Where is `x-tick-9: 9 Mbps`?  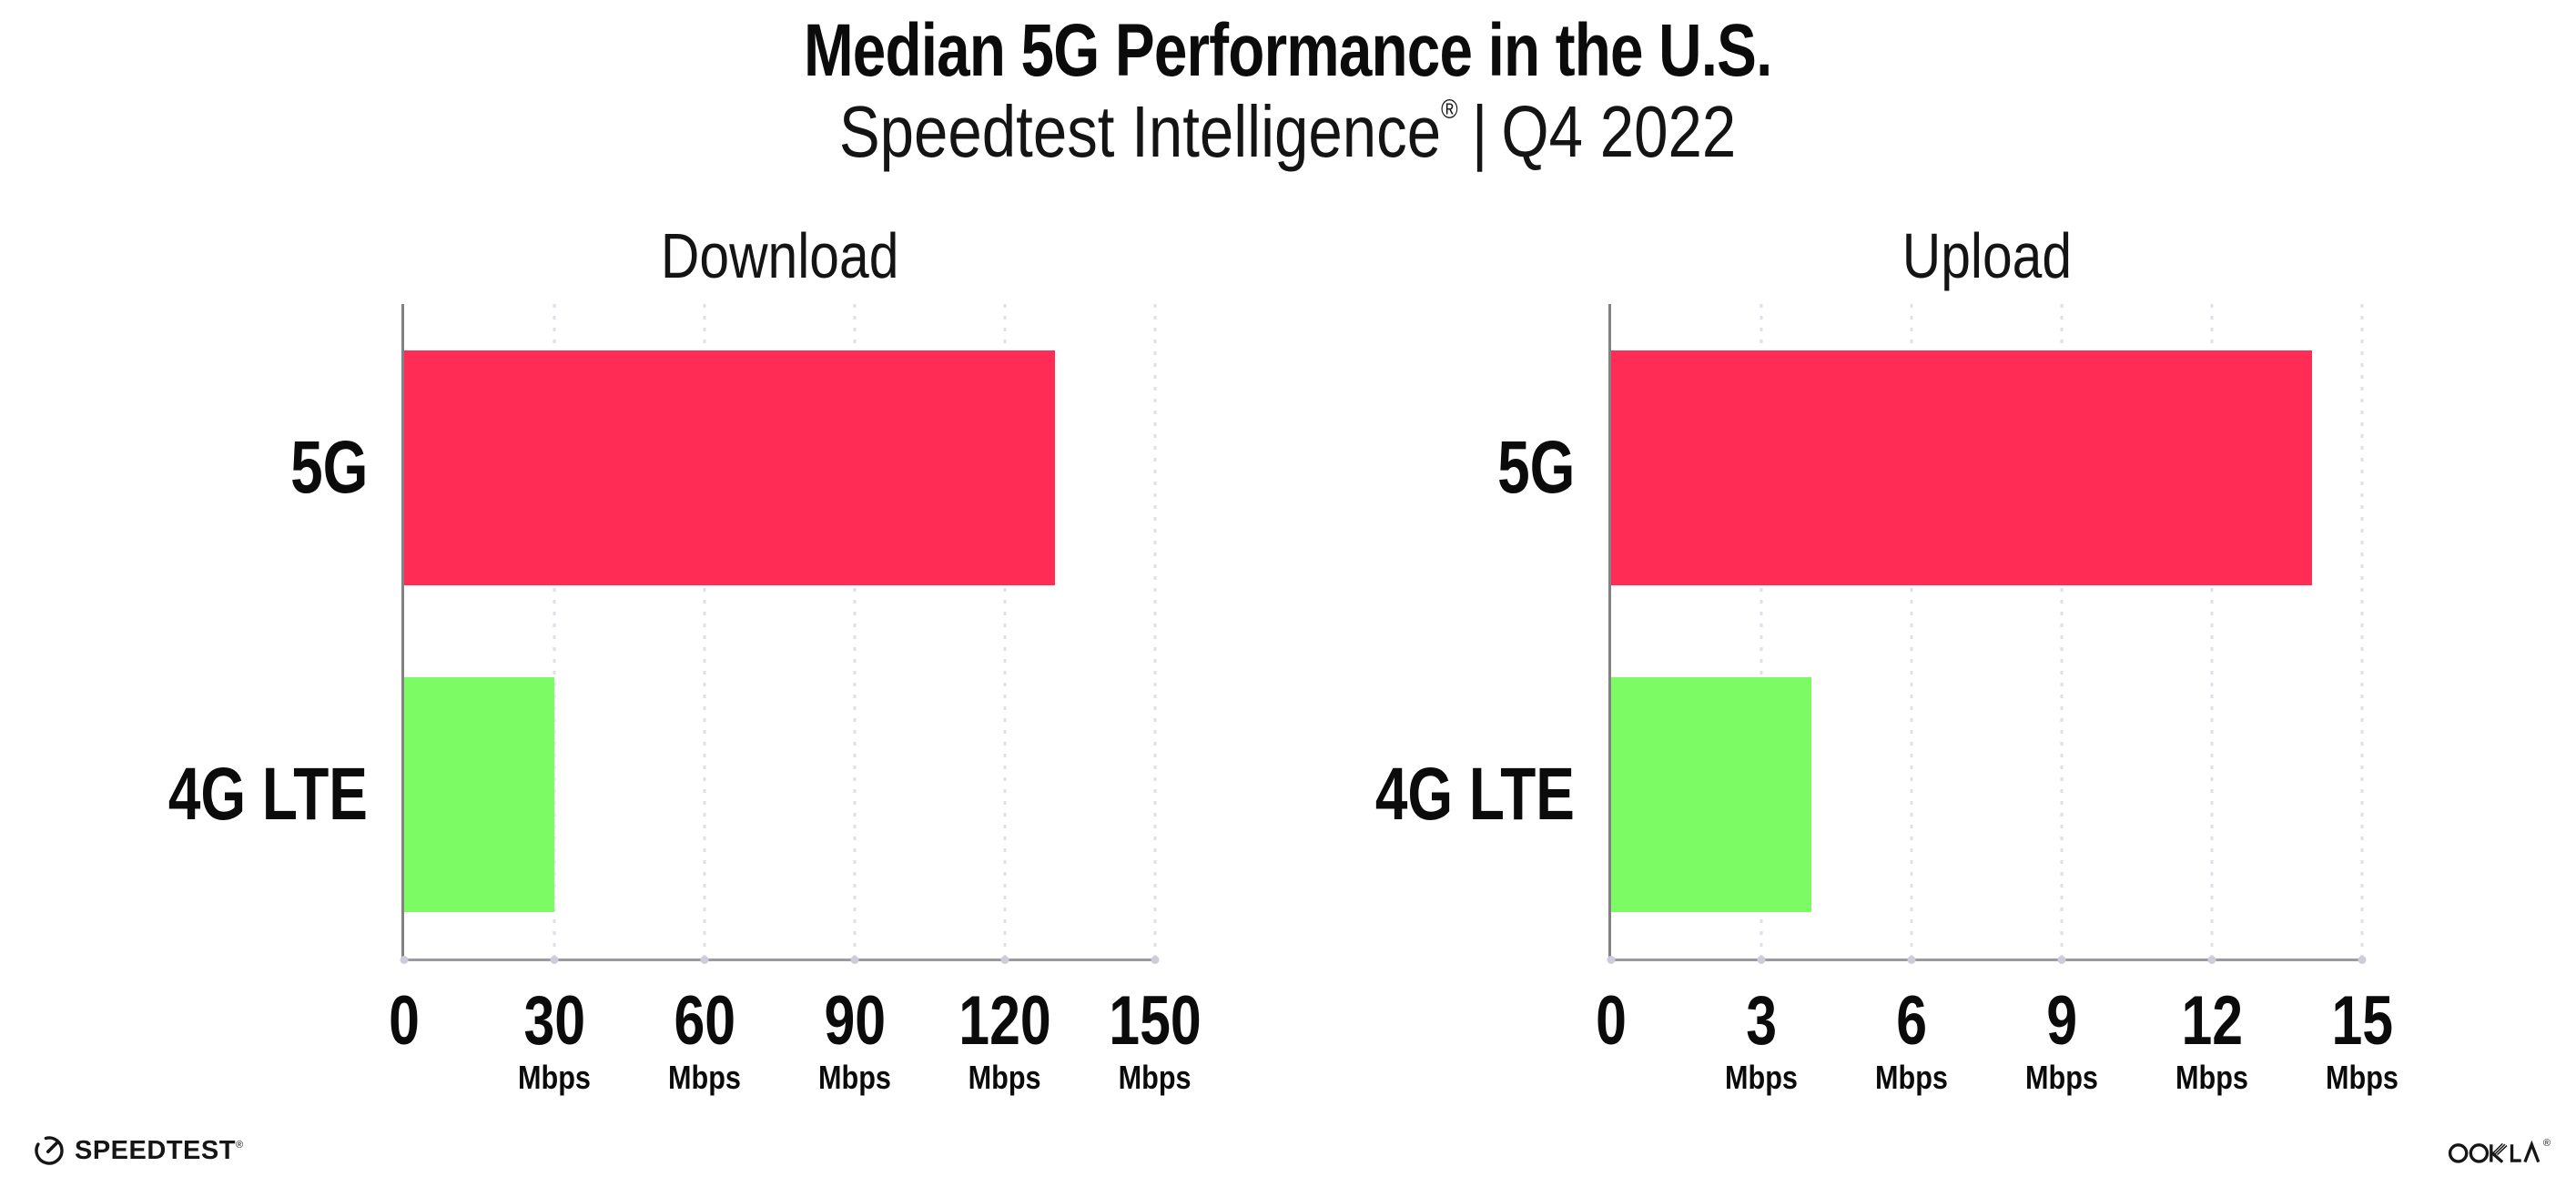
x-tick-9: 9 Mbps is located at coordinates (2061, 1041).